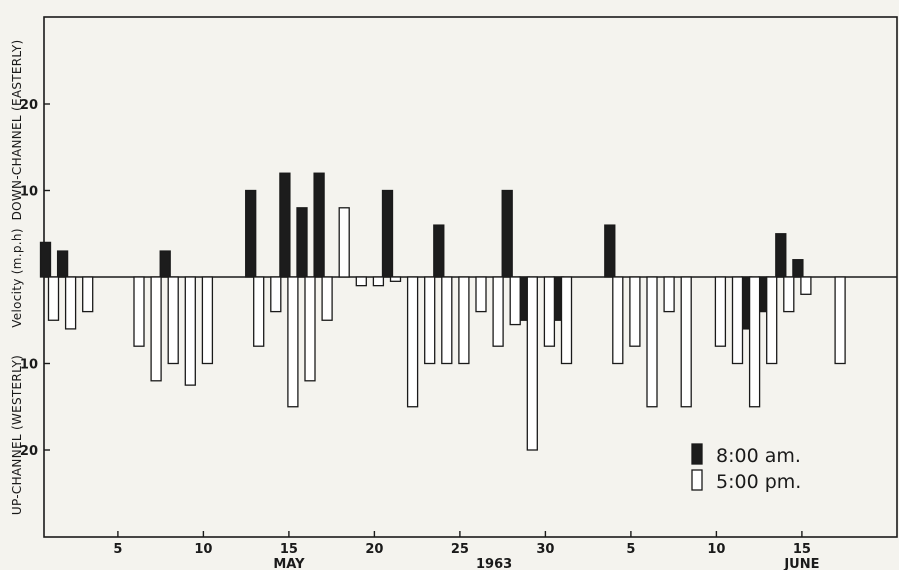 This screenshot has height=570, width=899. Describe the element at coordinates (758, 482) in the screenshot. I see `legend-label-5pm: 5:00 pm.` at that location.